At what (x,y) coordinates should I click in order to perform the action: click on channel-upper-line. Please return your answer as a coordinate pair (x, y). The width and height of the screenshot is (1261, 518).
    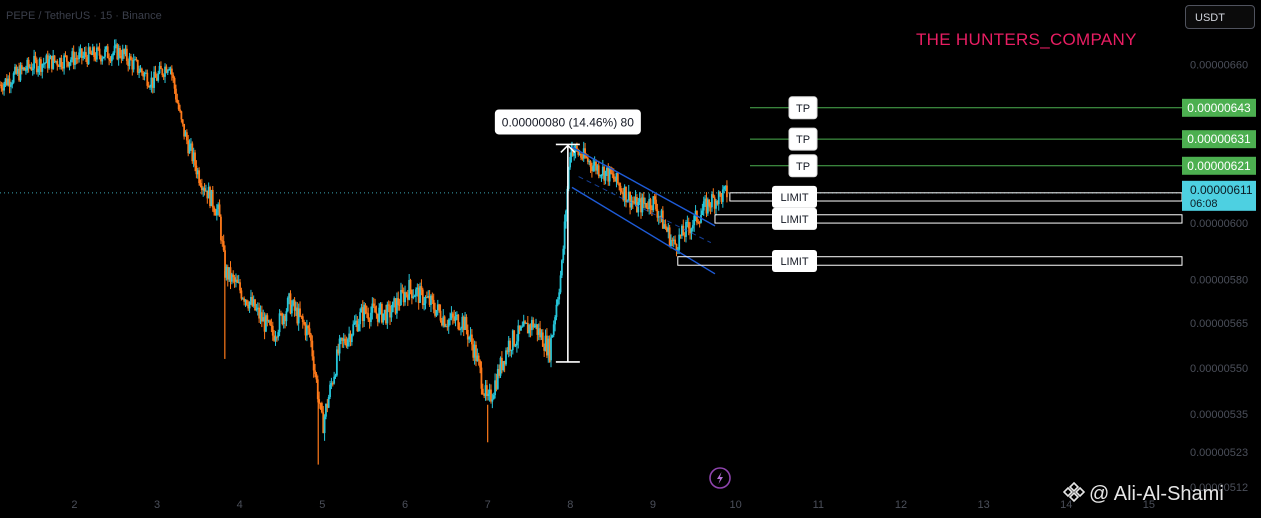
    Looking at the image, I should click on (643, 186).